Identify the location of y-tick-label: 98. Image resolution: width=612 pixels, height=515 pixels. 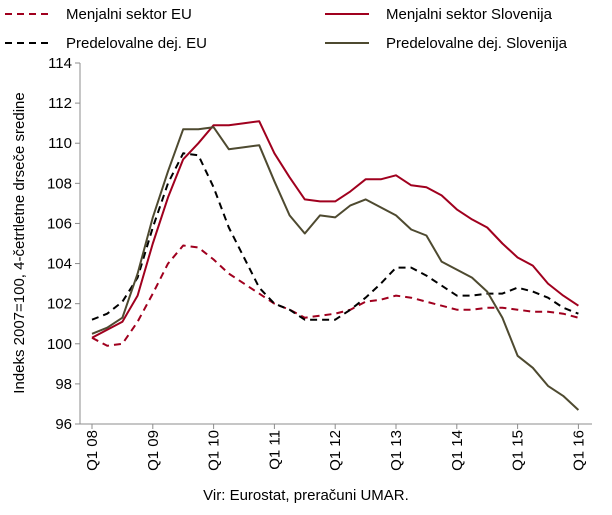
(63, 384).